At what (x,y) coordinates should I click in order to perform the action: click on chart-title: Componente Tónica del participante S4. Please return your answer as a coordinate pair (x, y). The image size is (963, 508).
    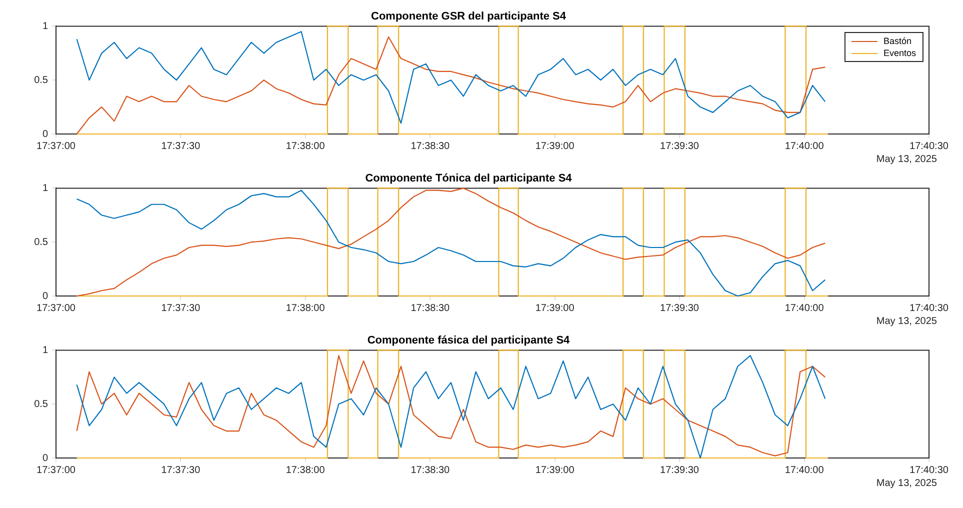
    Looking at the image, I should click on (469, 178).